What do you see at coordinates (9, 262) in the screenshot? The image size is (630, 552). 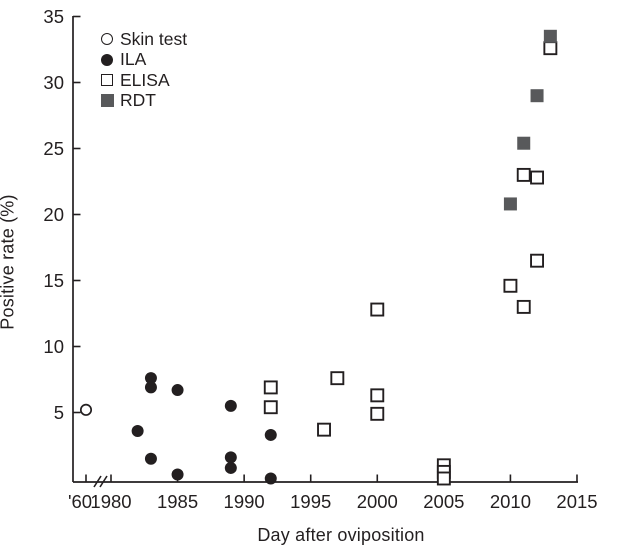 I see `y-axis-title: Positive rate (%)` at bounding box center [9, 262].